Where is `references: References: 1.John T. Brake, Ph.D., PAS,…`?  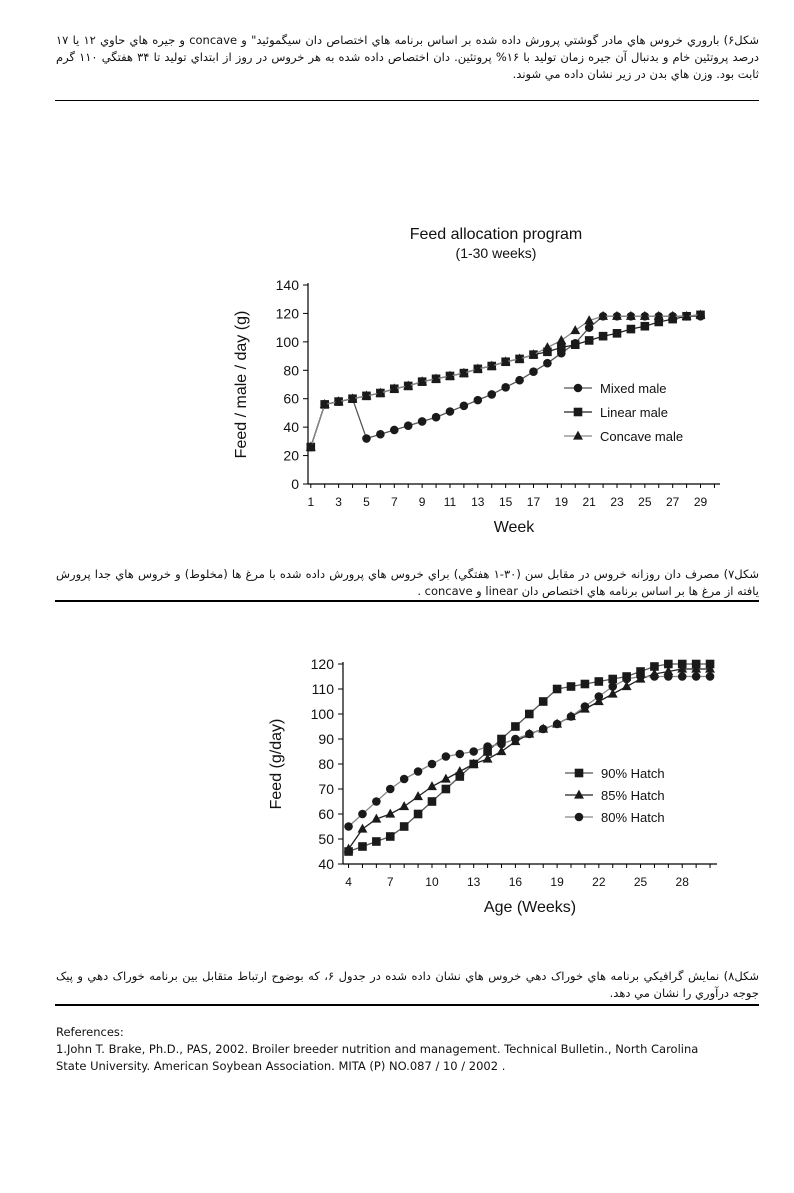 references: References: 1.John T. Brake, Ph.D., PAS,… is located at coordinates (406, 1049).